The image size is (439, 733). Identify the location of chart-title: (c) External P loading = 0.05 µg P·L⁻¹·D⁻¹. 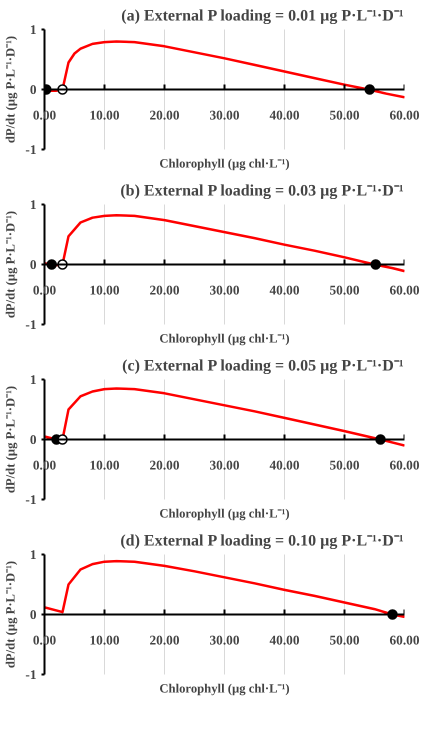
(263, 366).